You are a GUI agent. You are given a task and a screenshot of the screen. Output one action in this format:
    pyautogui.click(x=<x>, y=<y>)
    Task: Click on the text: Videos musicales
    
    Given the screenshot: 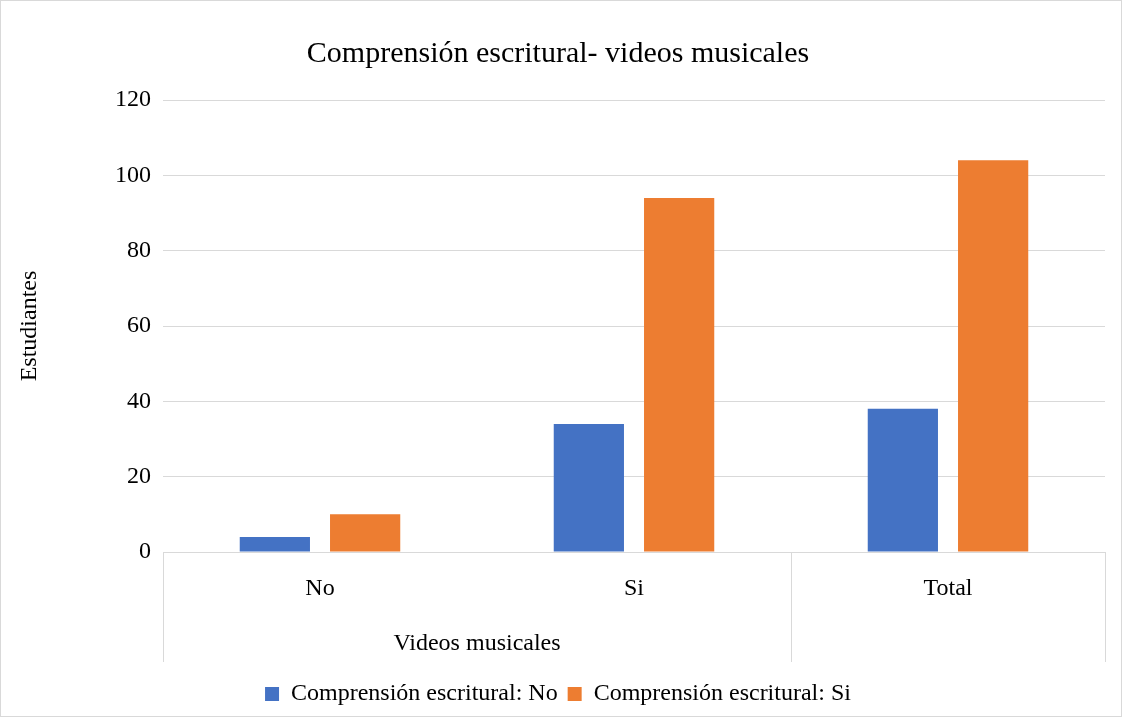 What is the action you would take?
    pyautogui.click(x=477, y=642)
    